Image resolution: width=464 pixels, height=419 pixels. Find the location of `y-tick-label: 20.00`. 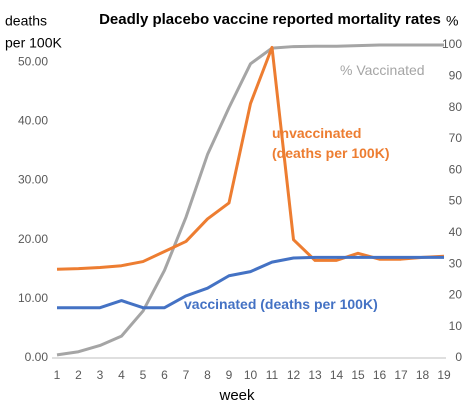

y-tick-label: 20.00 is located at coordinates (33, 239).